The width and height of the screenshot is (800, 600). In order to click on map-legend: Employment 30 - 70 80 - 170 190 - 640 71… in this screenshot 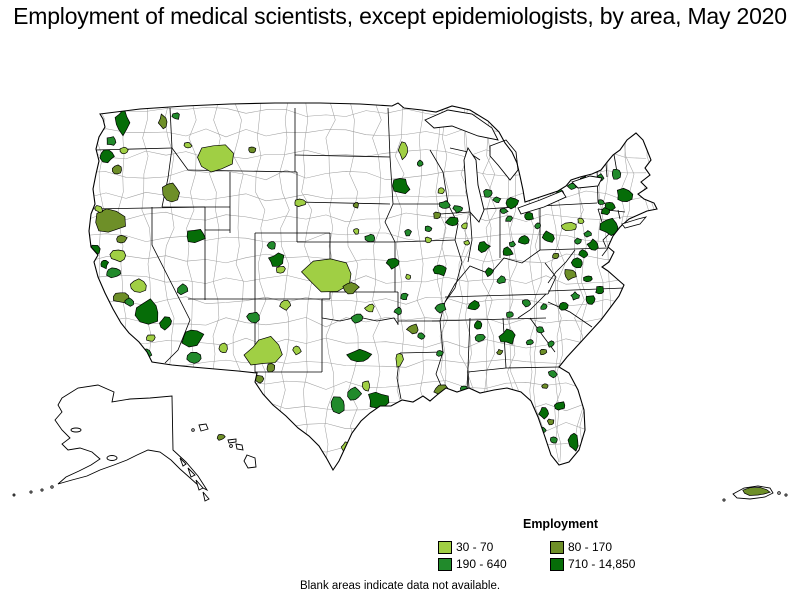, I will do `click(560, 544)`.